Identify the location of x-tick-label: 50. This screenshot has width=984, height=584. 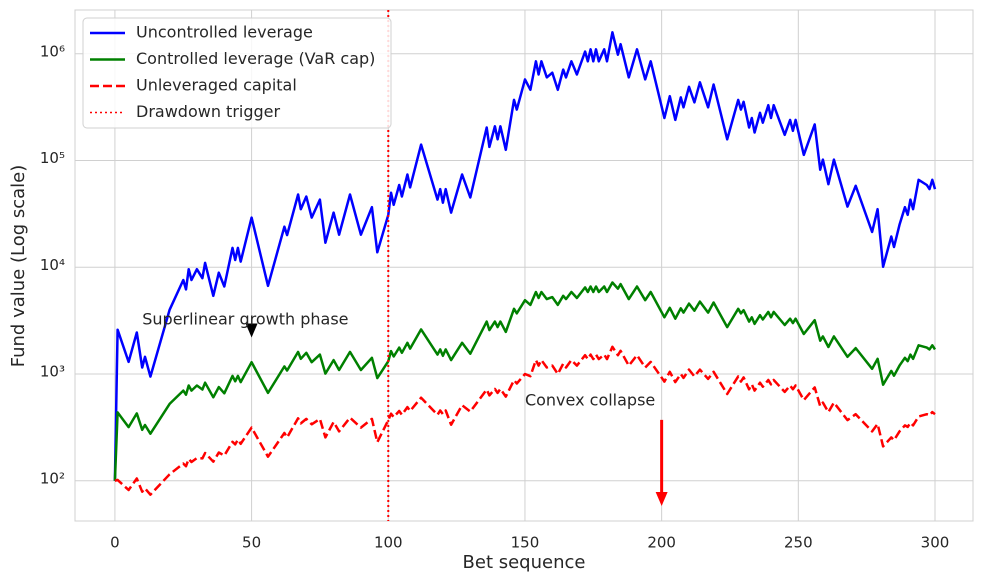
(251, 543).